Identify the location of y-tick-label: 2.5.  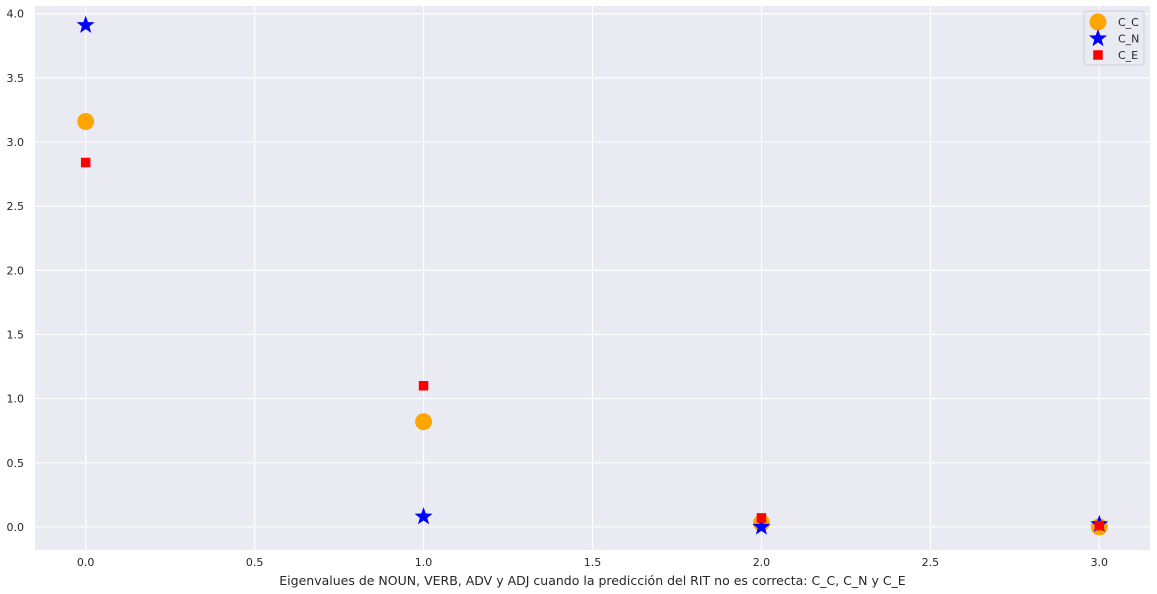
(16, 206).